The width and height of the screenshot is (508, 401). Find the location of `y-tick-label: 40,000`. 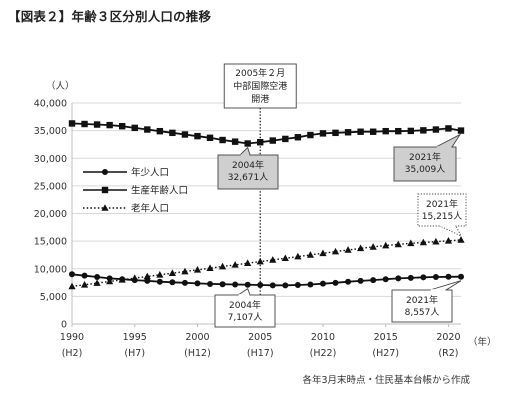

y-tick-label: 40,000 is located at coordinates (50, 104).